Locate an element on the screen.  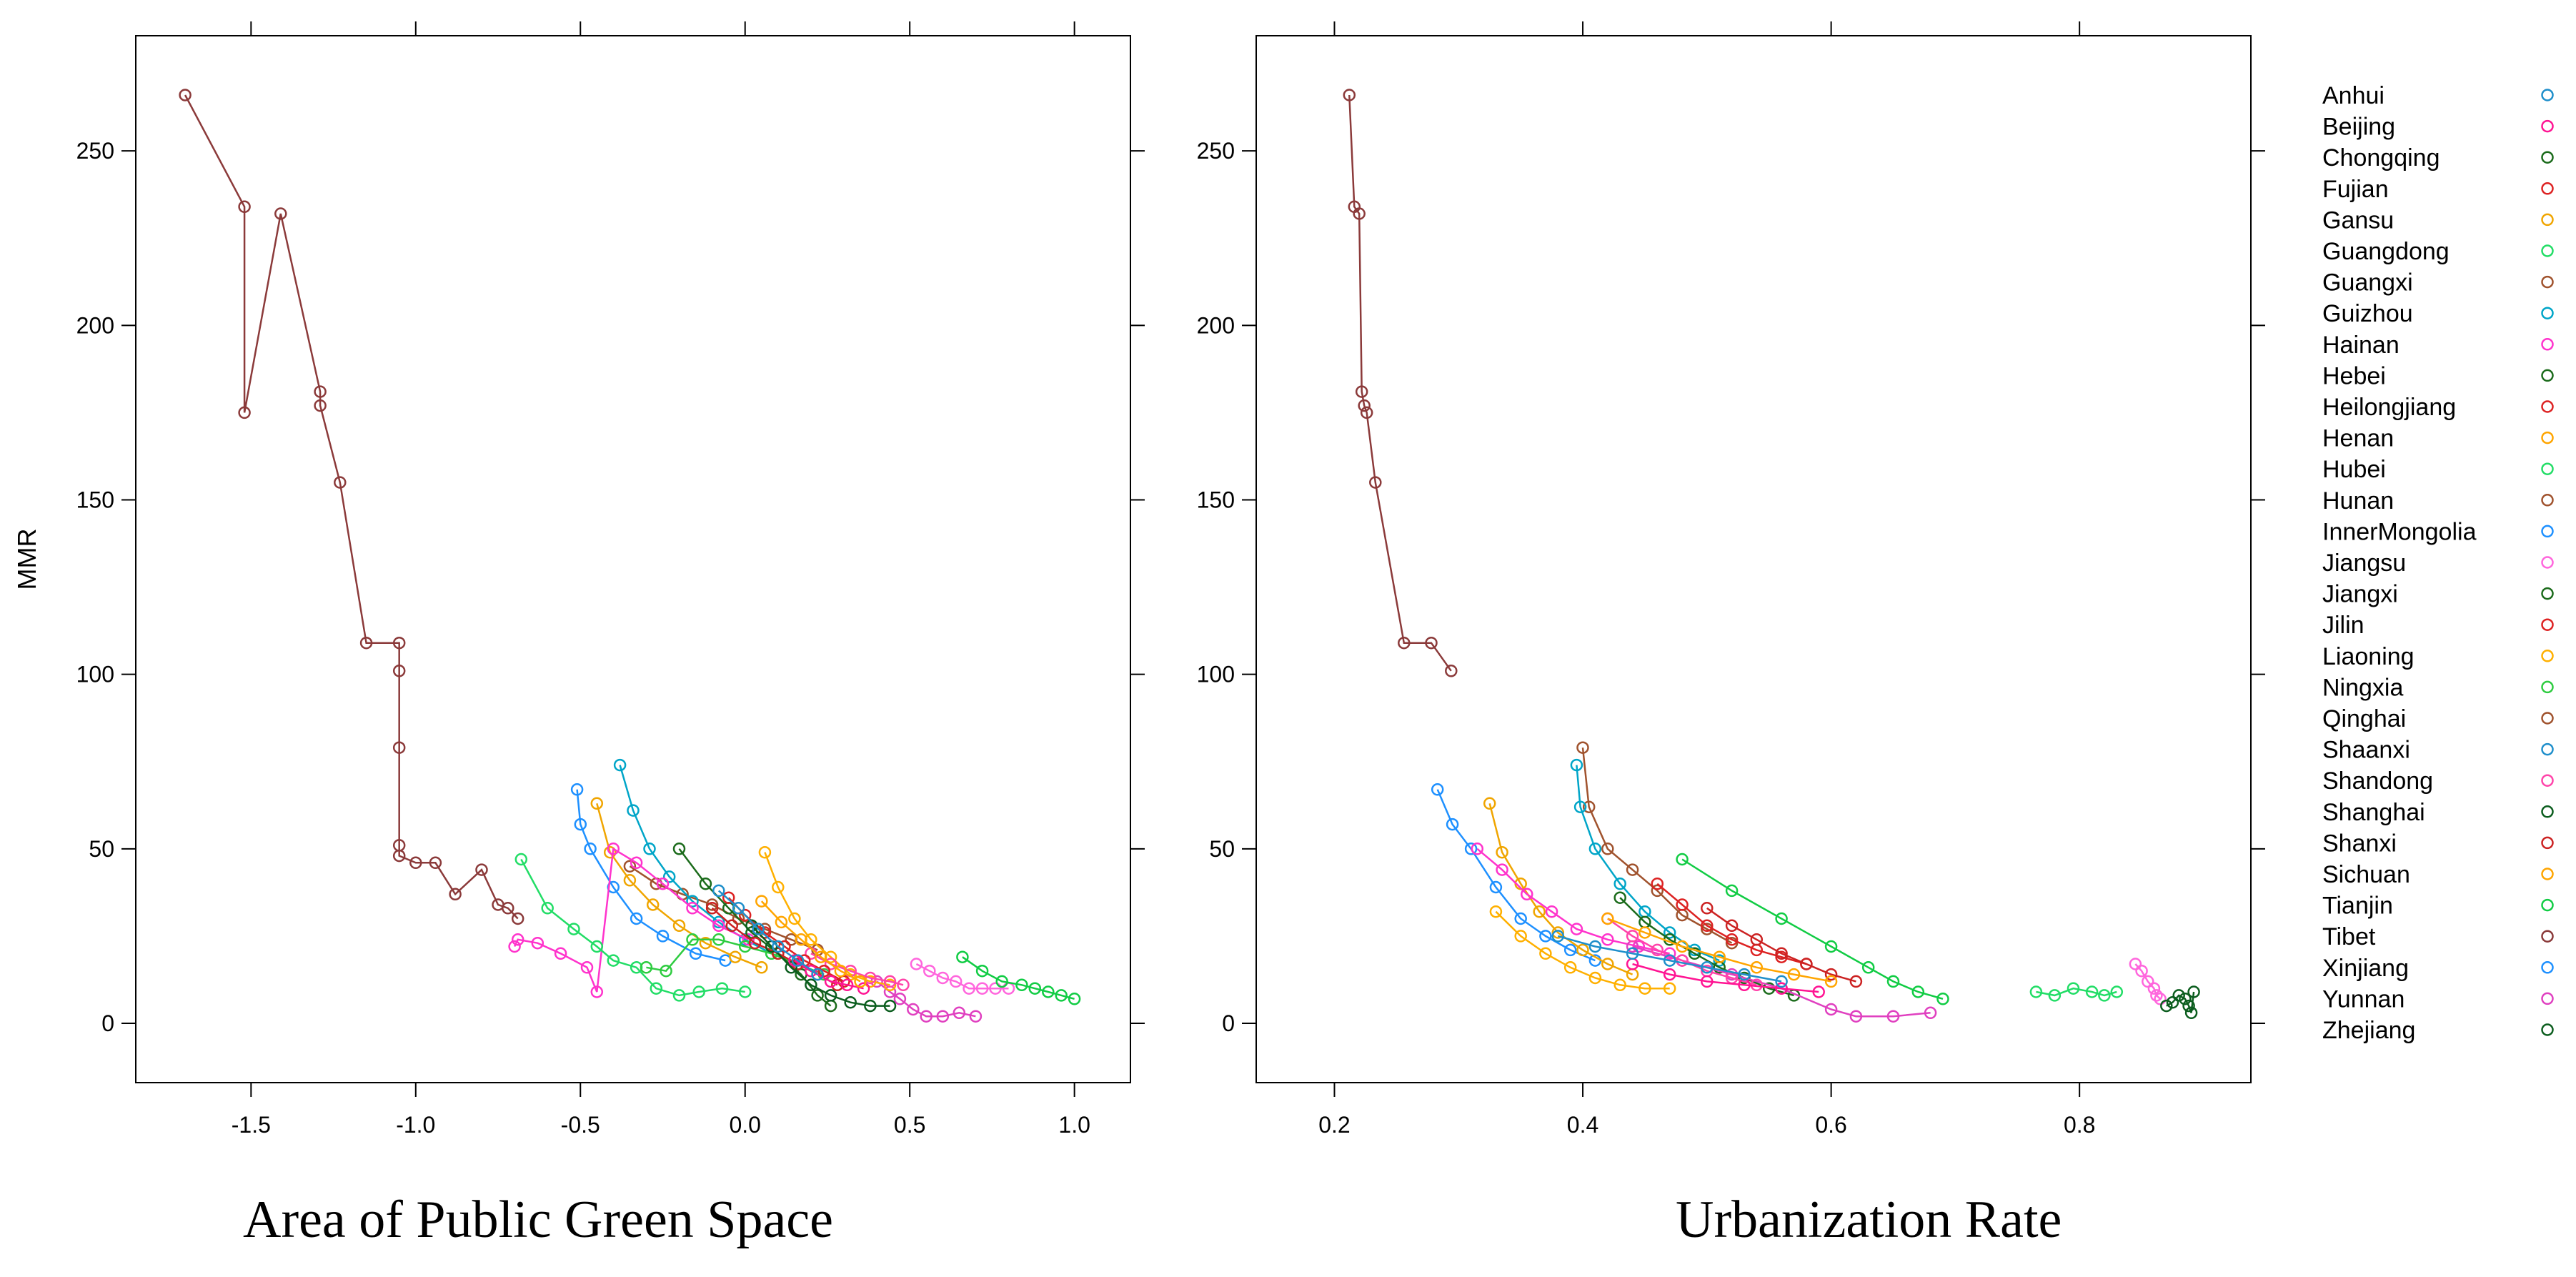
legend-item-henan: Henan is located at coordinates (2438, 438).